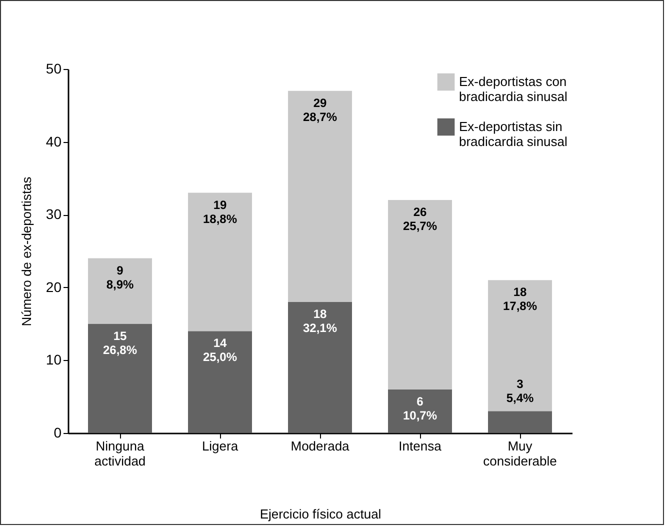 Image resolution: width=666 pixels, height=527 pixels. I want to click on x-tick-label: Moderada, so click(320, 446).